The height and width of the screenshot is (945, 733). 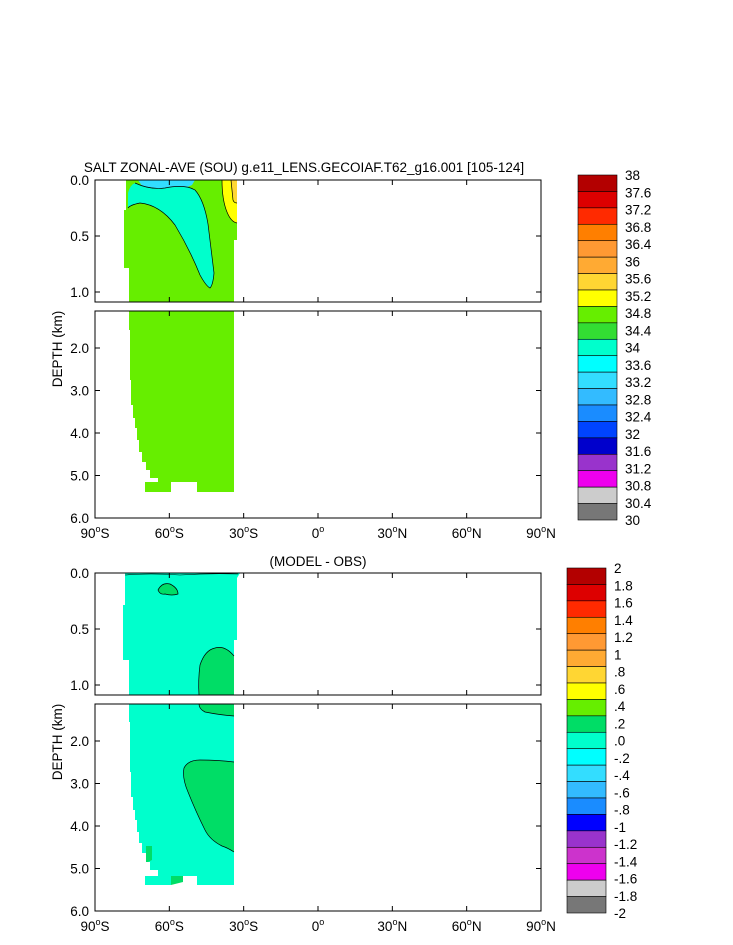 What do you see at coordinates (57, 742) in the screenshot?
I see `ylabel-diff: DEPTH (km)` at bounding box center [57, 742].